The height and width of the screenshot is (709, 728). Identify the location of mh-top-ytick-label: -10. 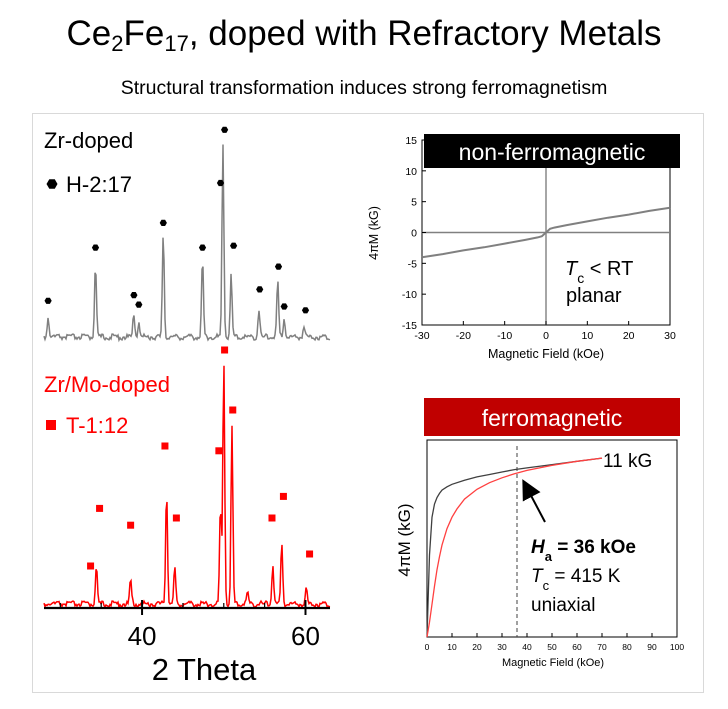
(409, 295).